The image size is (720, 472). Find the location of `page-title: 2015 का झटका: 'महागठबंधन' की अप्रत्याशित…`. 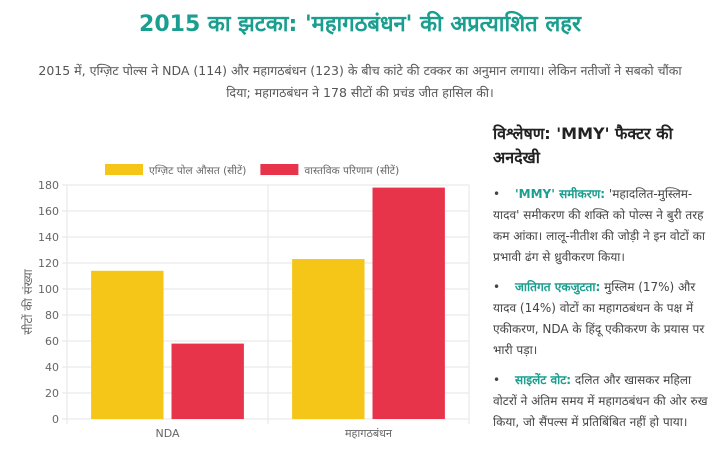

page-title: 2015 का झटका: 'महागठबंधन' की अप्रत्याशित… is located at coordinates (360, 24).